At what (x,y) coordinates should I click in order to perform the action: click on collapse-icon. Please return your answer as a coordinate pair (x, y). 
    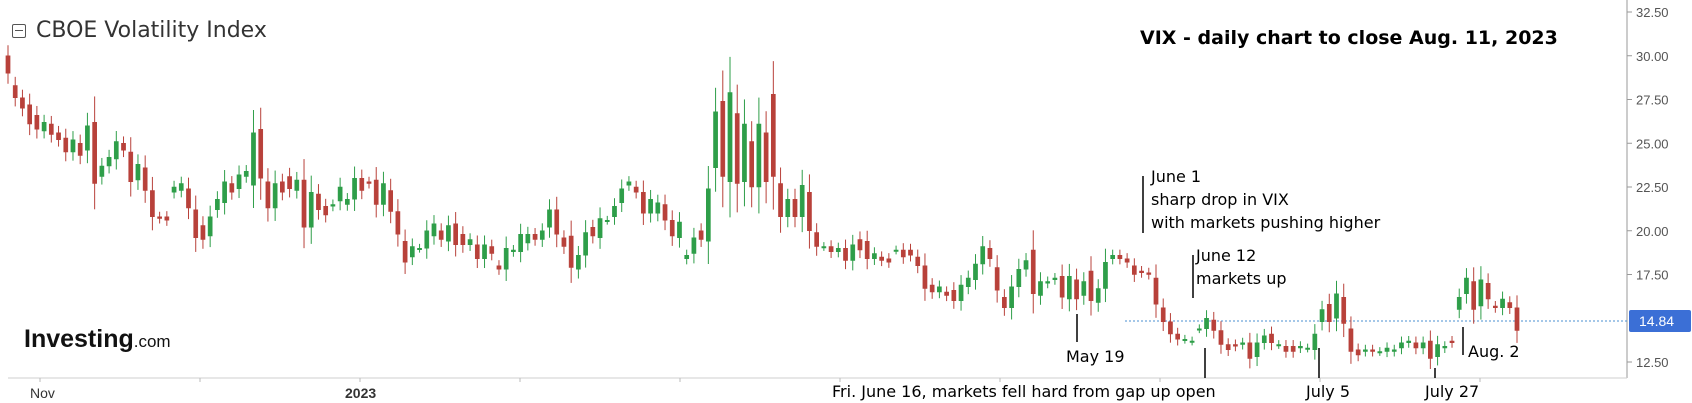
    Looking at the image, I should click on (19, 30).